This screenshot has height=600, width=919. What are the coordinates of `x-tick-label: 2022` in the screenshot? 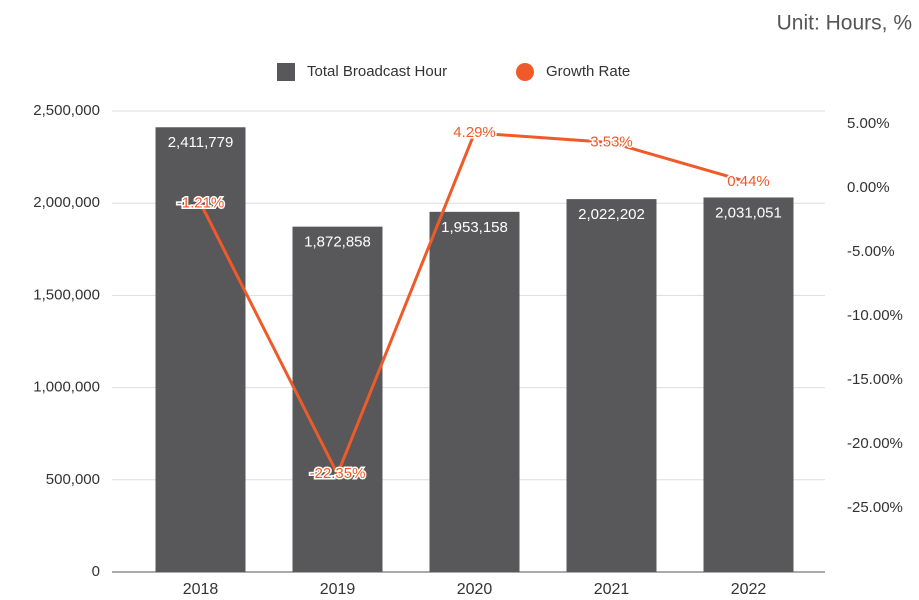 It's located at (749, 589).